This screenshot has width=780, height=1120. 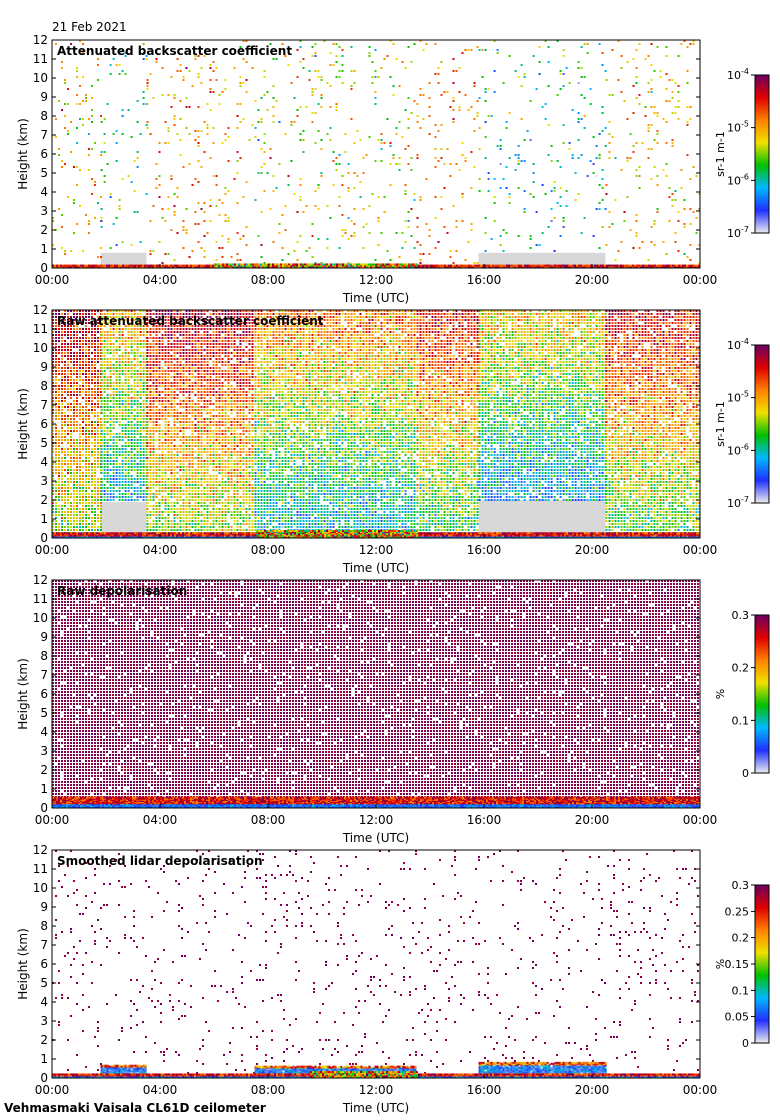 What do you see at coordinates (741, 938) in the screenshot?
I see `colorbar-tick-label: 0.2` at bounding box center [741, 938].